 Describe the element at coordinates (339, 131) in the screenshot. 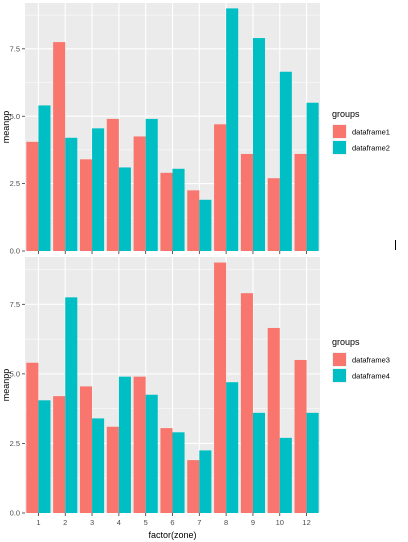

I see `legend-swatch-dataframe1` at that location.